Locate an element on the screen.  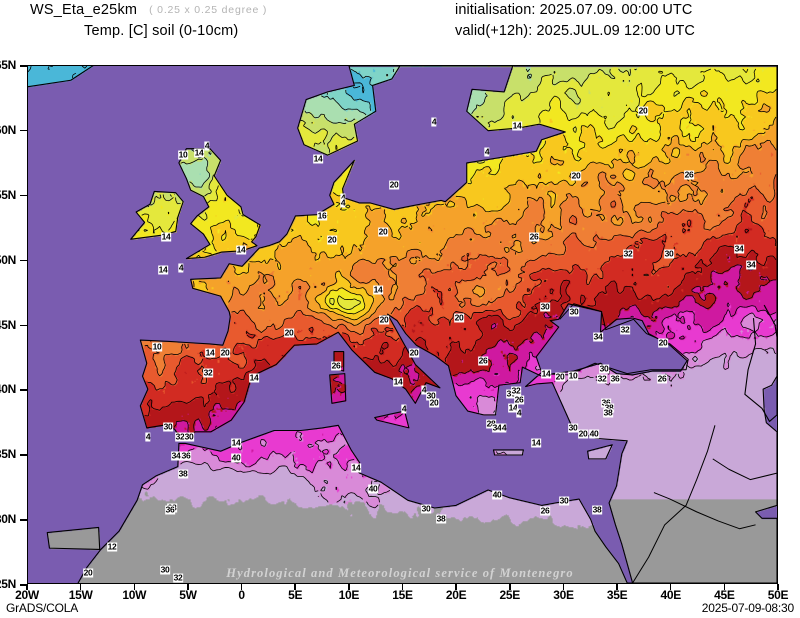
contour-label: 40 is located at coordinates (373, 488).